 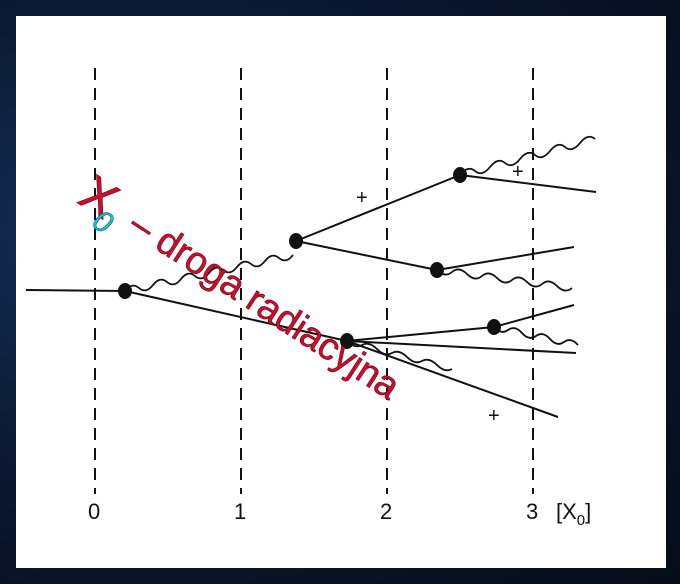 I want to click on incoming-track, so click(x=75, y=290).